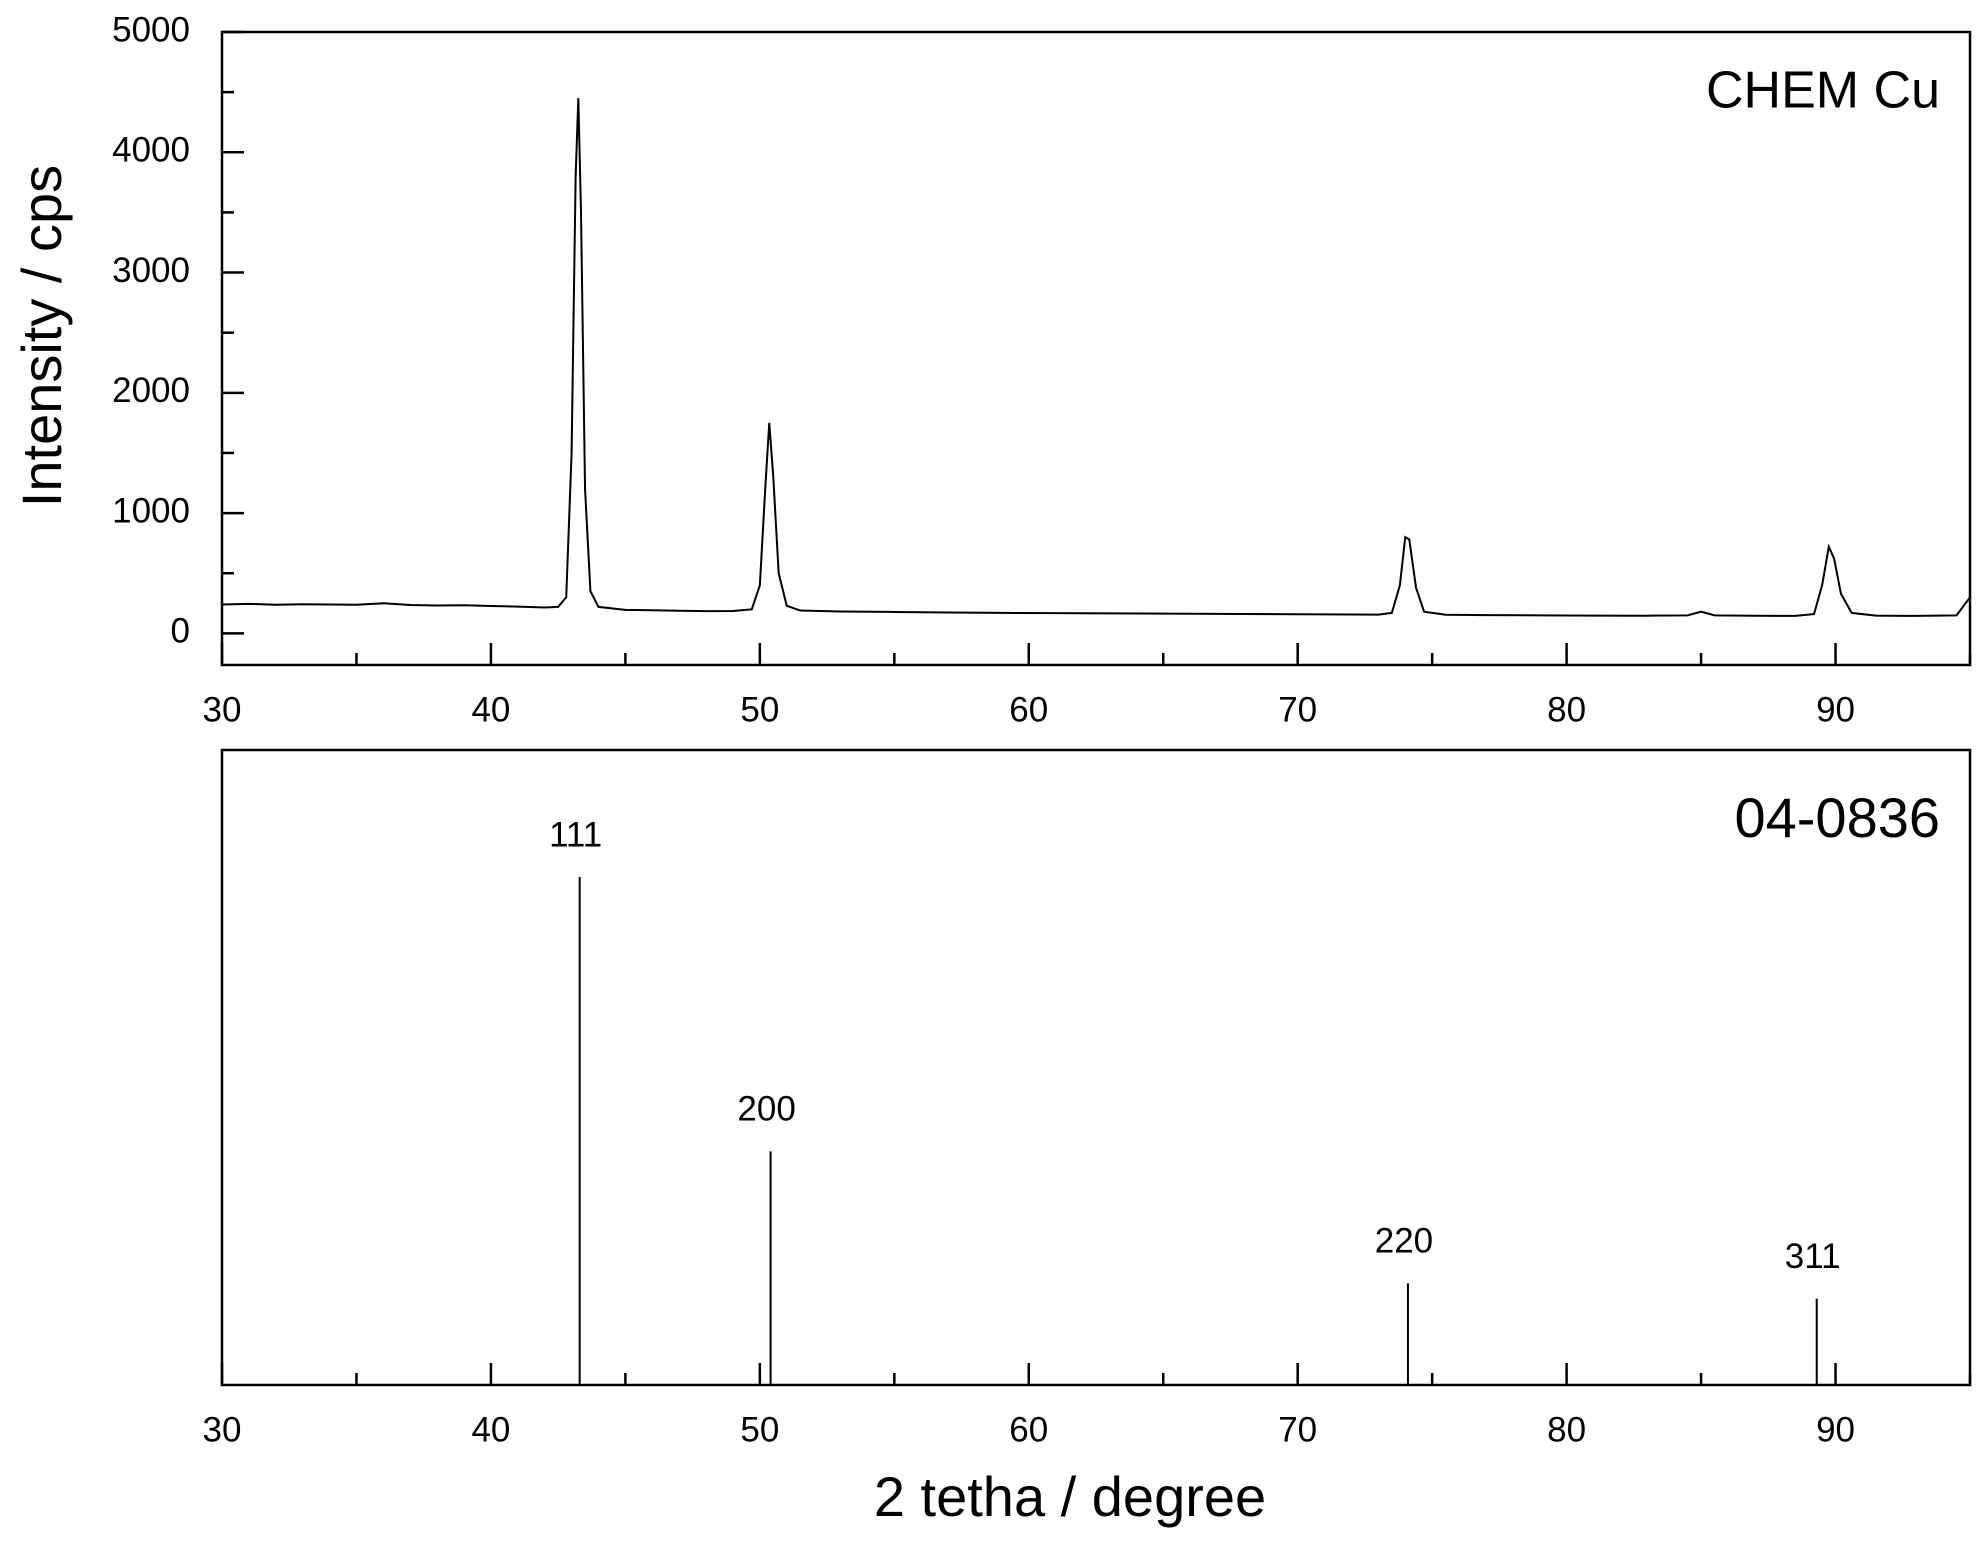  Describe the element at coordinates (1837, 817) in the screenshot. I see `annotation: 04-0836` at that location.